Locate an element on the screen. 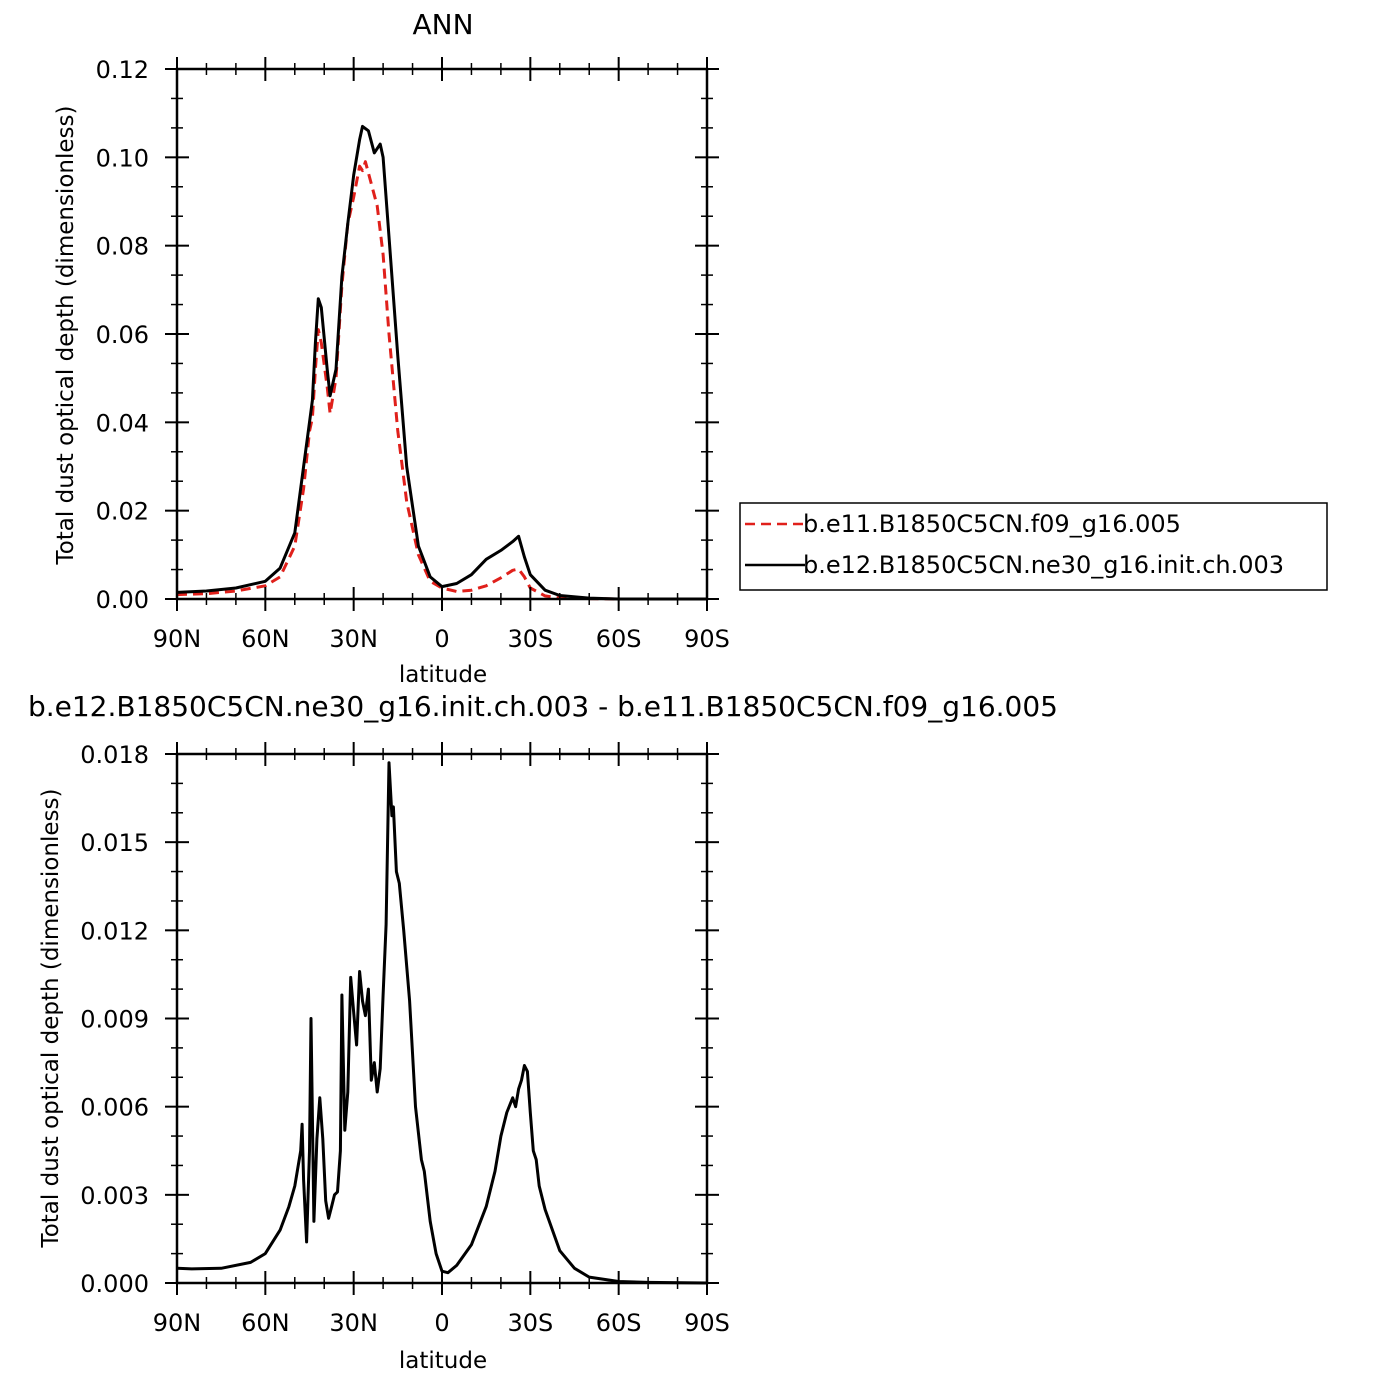 This screenshot has height=1381, width=1380. y-tick-label: 0.08 is located at coordinates (122, 247).